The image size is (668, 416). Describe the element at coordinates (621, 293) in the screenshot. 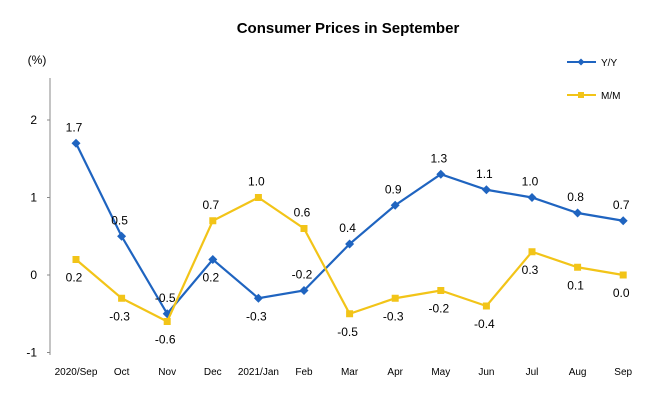

I see `data-label: 0.0` at that location.